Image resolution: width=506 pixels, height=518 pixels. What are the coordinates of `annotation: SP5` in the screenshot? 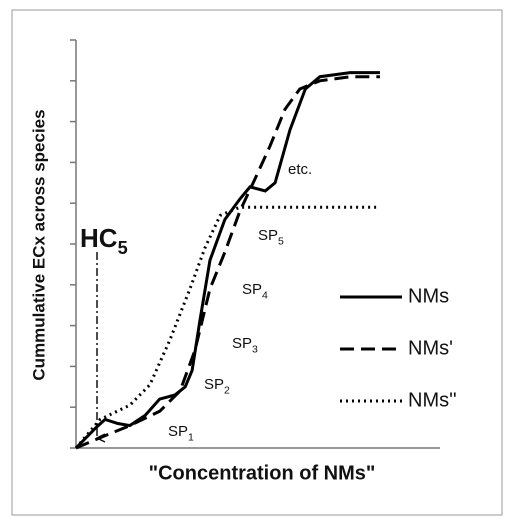 It's located at (271, 237).